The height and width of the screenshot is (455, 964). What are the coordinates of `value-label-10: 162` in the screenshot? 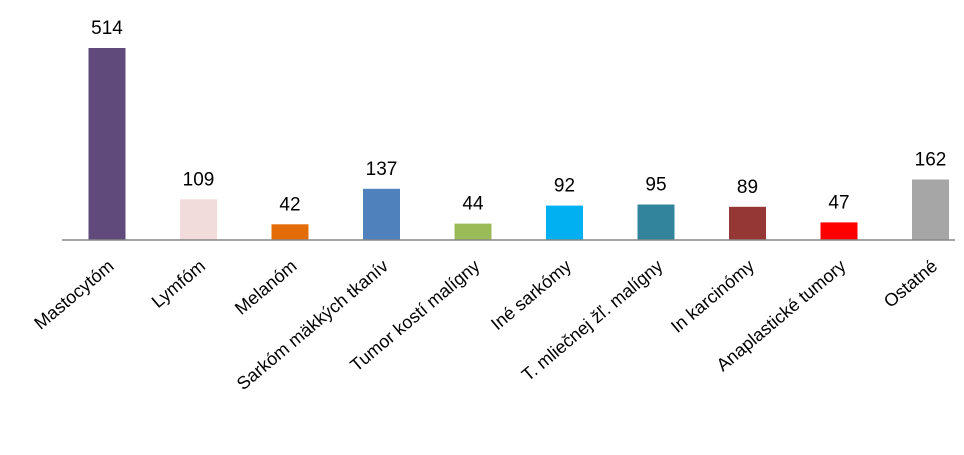 It's located at (931, 160).